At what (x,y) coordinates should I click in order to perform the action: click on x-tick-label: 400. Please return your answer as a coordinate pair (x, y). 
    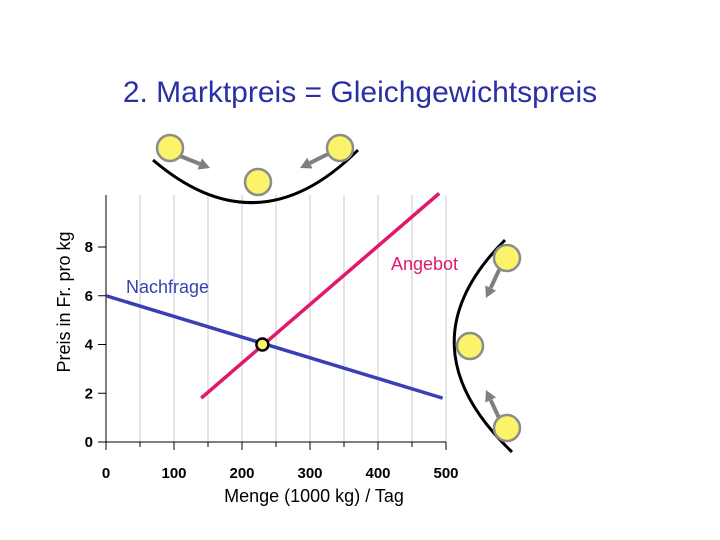
    Looking at the image, I should click on (377, 473).